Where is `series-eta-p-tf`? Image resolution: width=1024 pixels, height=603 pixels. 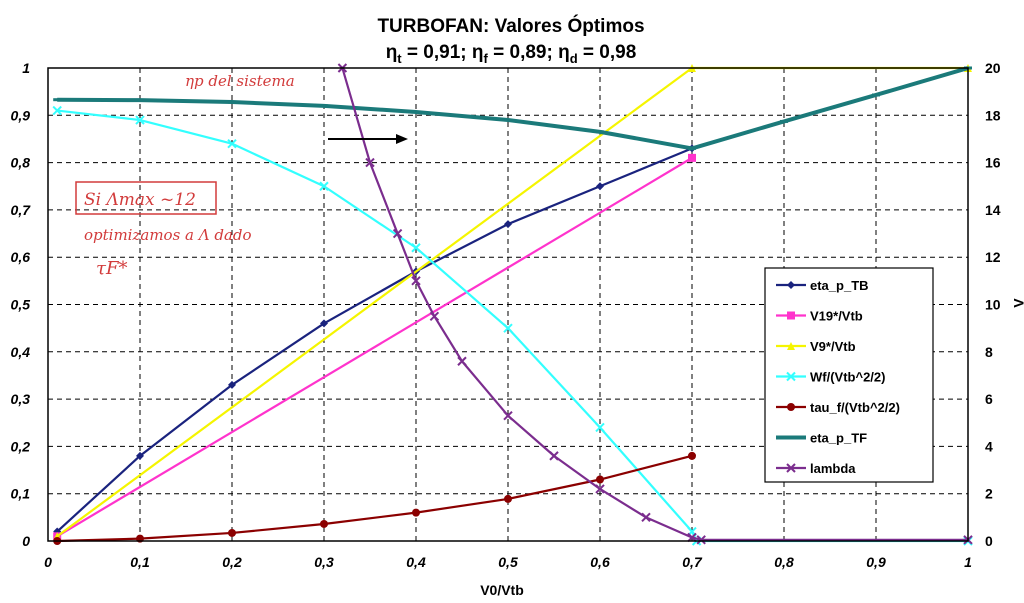
series-eta-p-tf is located at coordinates (512, 108).